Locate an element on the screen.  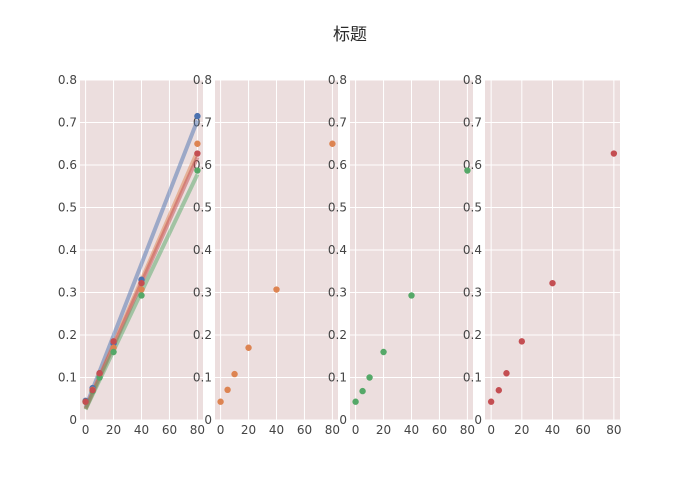
panel-3-y-tick-label: 0.4 is located at coordinates (337, 250).